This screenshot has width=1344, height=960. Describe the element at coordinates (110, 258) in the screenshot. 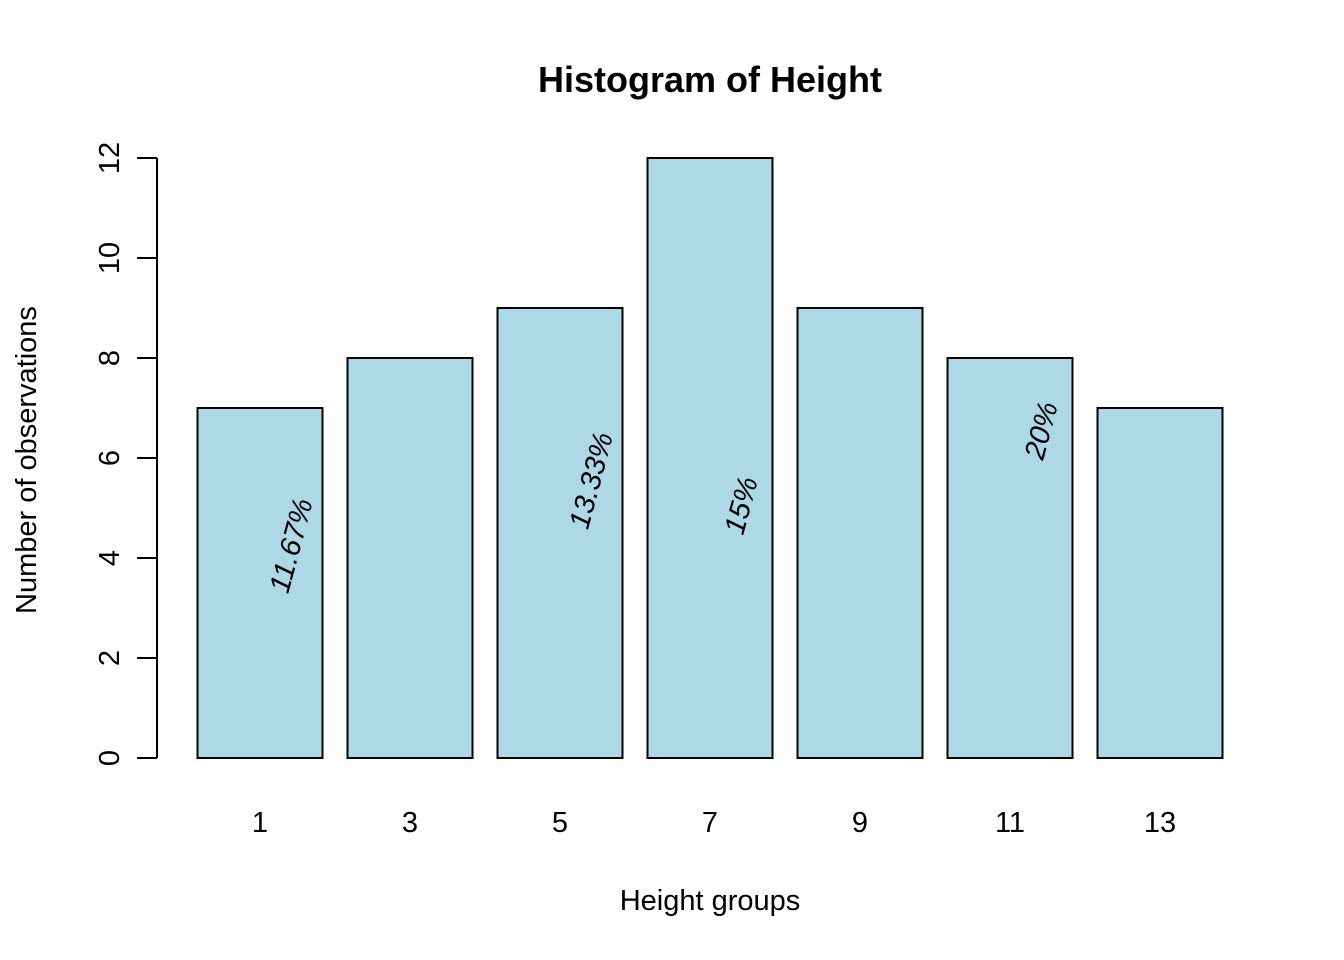

I see `y-tick-label: 10` at that location.